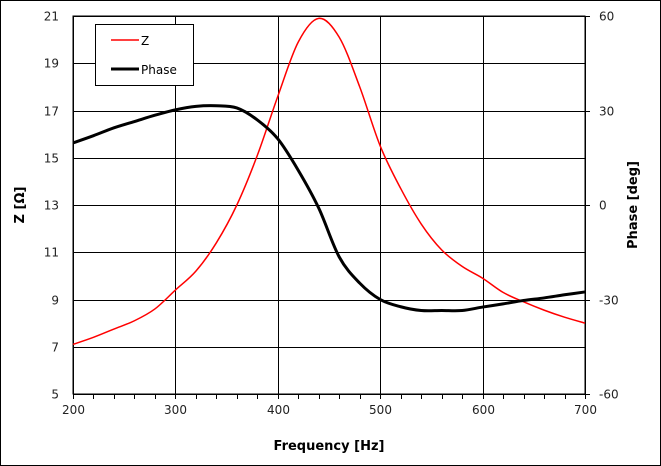 Image resolution: width=661 pixels, height=466 pixels. What do you see at coordinates (380, 410) in the screenshot?
I see `x-tick-label: 500` at bounding box center [380, 410].